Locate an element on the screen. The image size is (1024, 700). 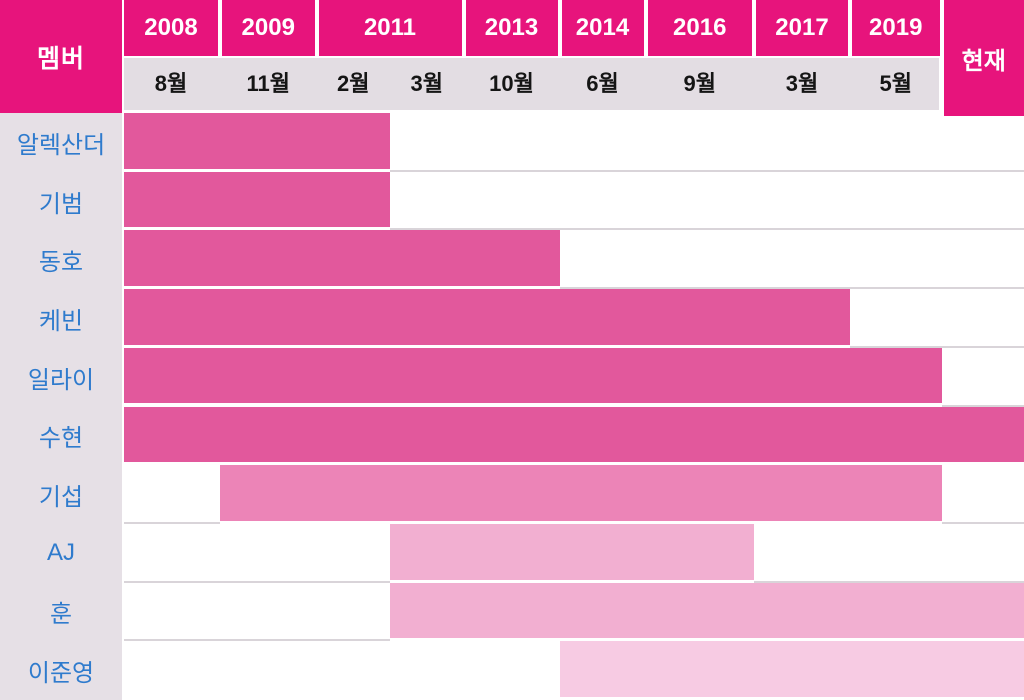
member-name: 기범 is located at coordinates (61, 204).